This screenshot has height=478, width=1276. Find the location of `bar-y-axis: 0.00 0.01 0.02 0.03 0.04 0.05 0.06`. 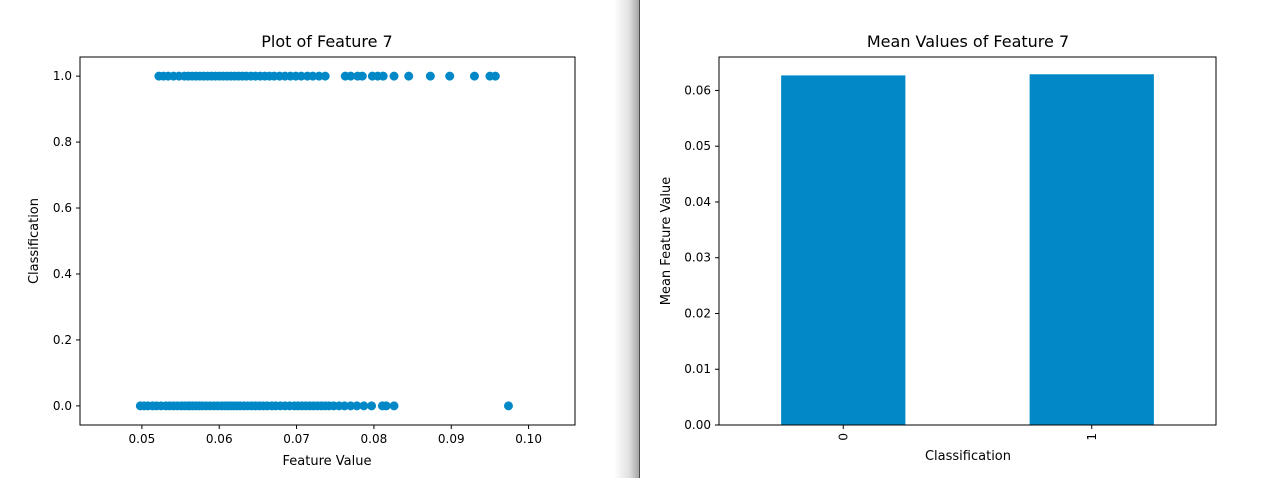

bar-y-axis: 0.00 0.01 0.02 0.03 0.04 0.05 0.06 is located at coordinates (701, 257).